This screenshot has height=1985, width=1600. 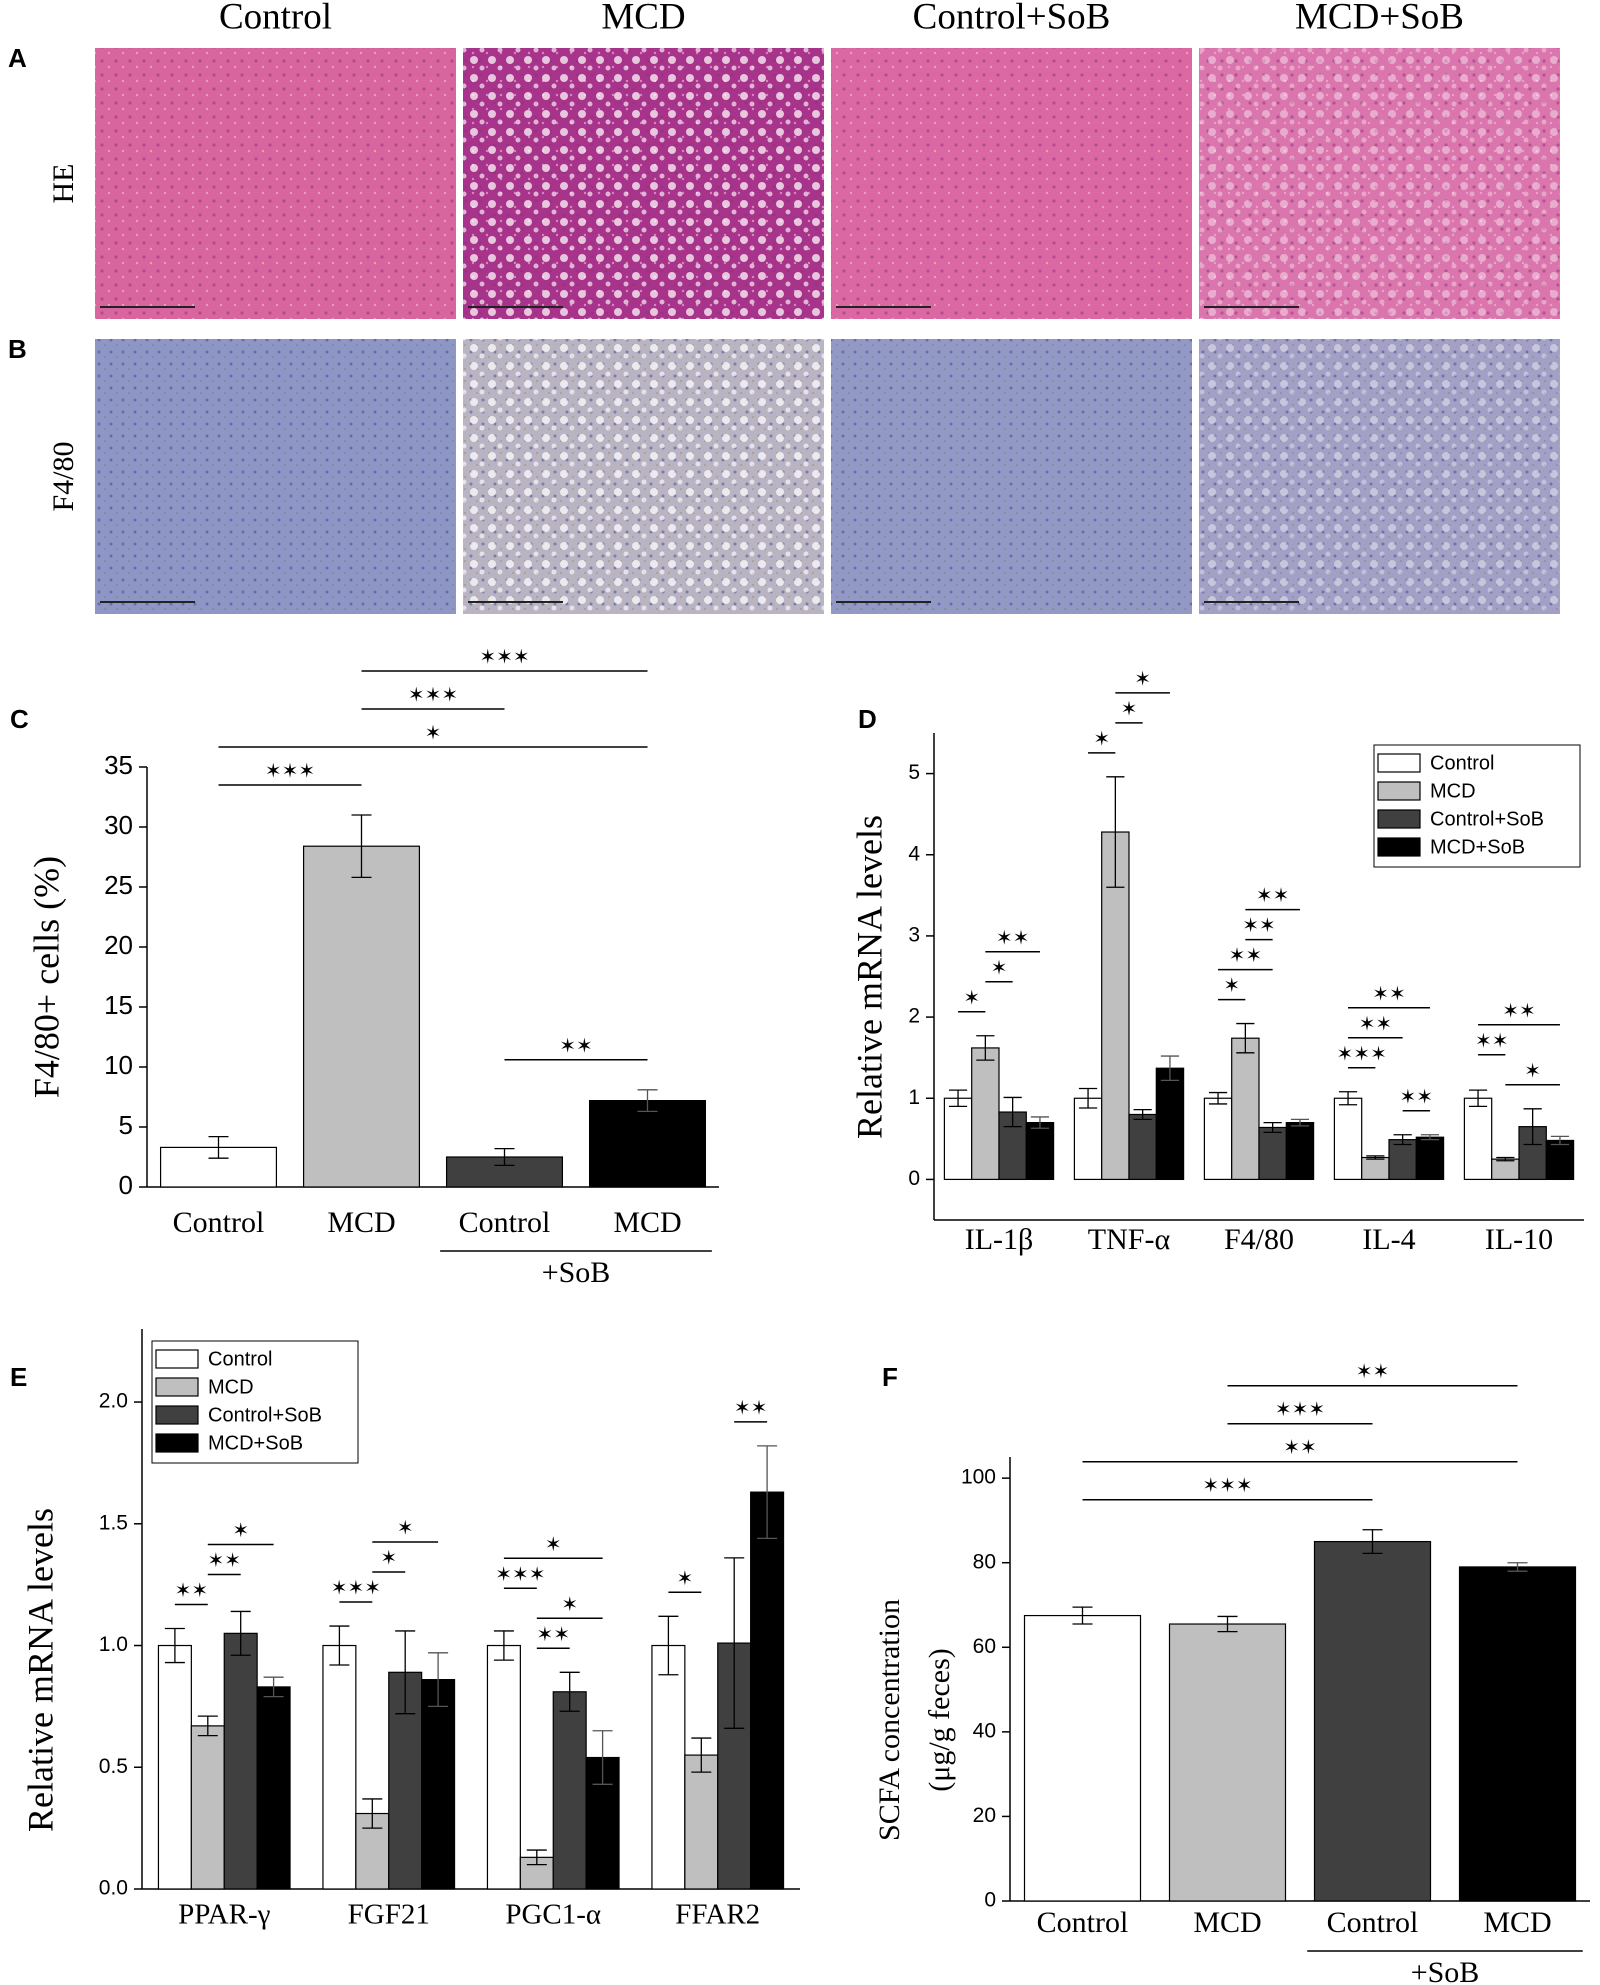 I want to click on y-tick-label: 1.5, so click(x=113, y=1522).